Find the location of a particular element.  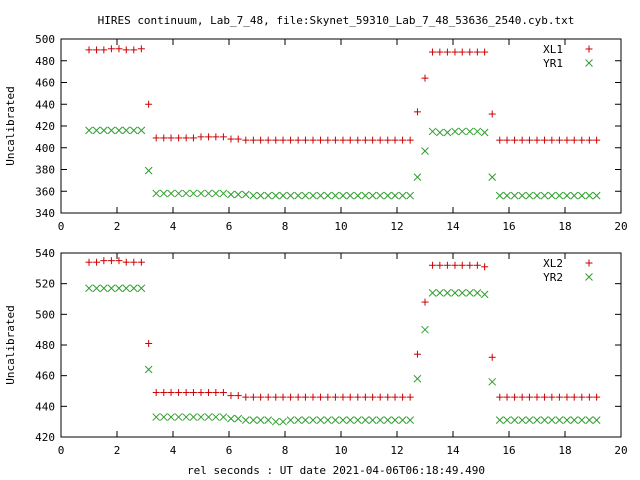

y-tick-label: 400 is located at coordinates (45, 148).